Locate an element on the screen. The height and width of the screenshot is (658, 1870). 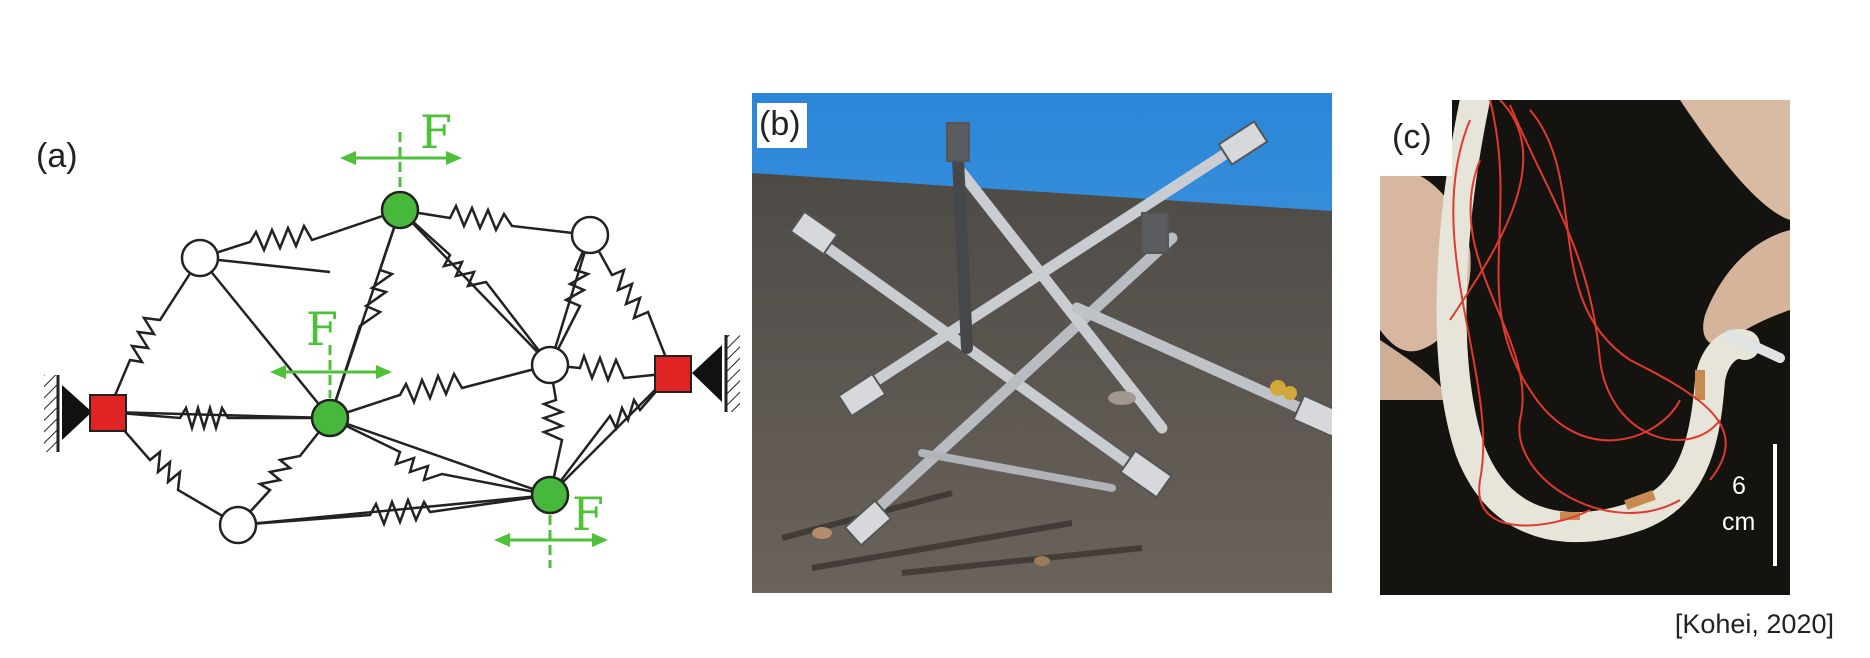
left-wall-support is located at coordinates (68, 413).